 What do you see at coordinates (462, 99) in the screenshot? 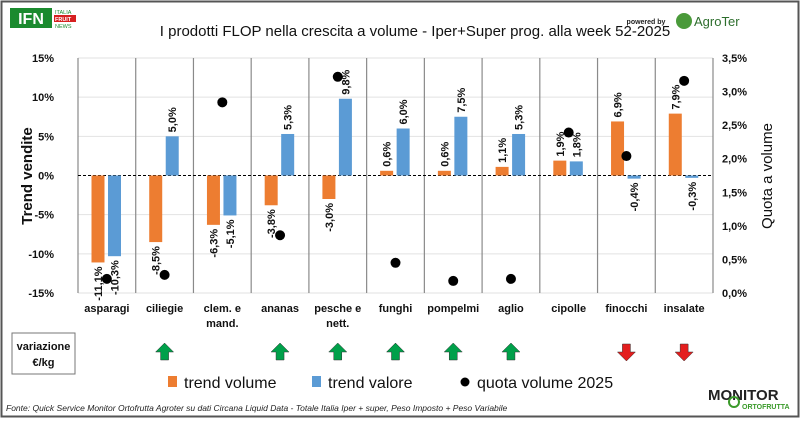
I see `data-label: 7,5%` at bounding box center [462, 99].